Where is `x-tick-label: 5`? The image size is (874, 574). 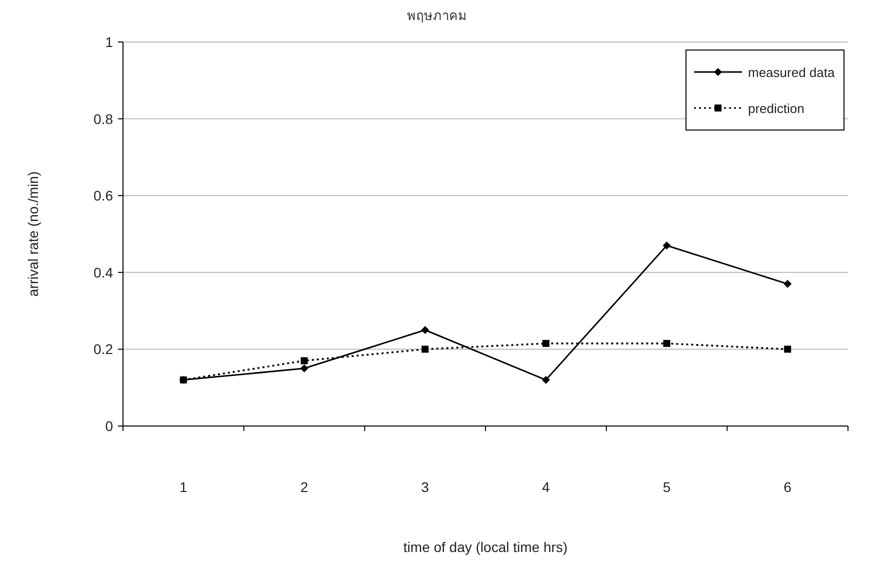 x-tick-label: 5 is located at coordinates (666, 487).